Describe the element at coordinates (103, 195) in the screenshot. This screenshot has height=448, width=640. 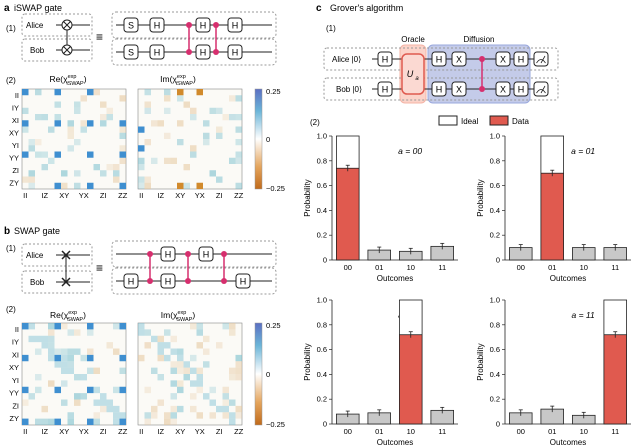
I see `matrix-col-label: ZI` at that location.